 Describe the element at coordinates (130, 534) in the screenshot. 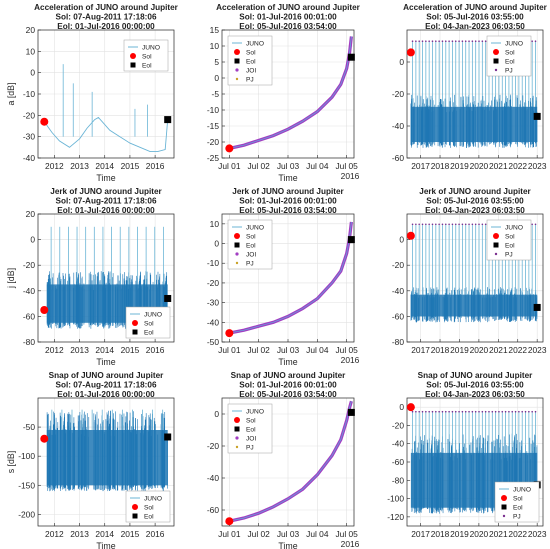

I see `x-tick-label: 2015` at that location.